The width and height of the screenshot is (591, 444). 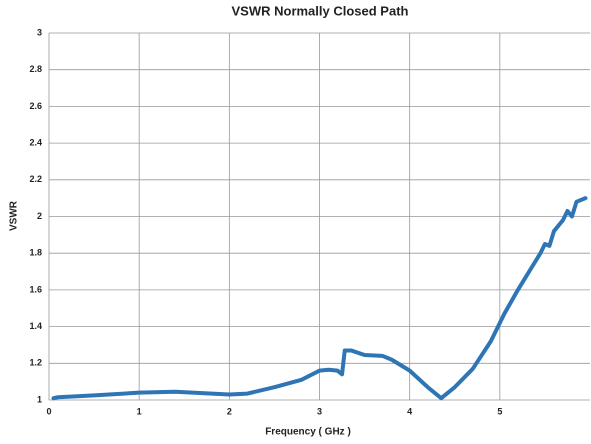 What do you see at coordinates (35, 289) in the screenshot?
I see `y-tick-label: 1.6` at bounding box center [35, 289].